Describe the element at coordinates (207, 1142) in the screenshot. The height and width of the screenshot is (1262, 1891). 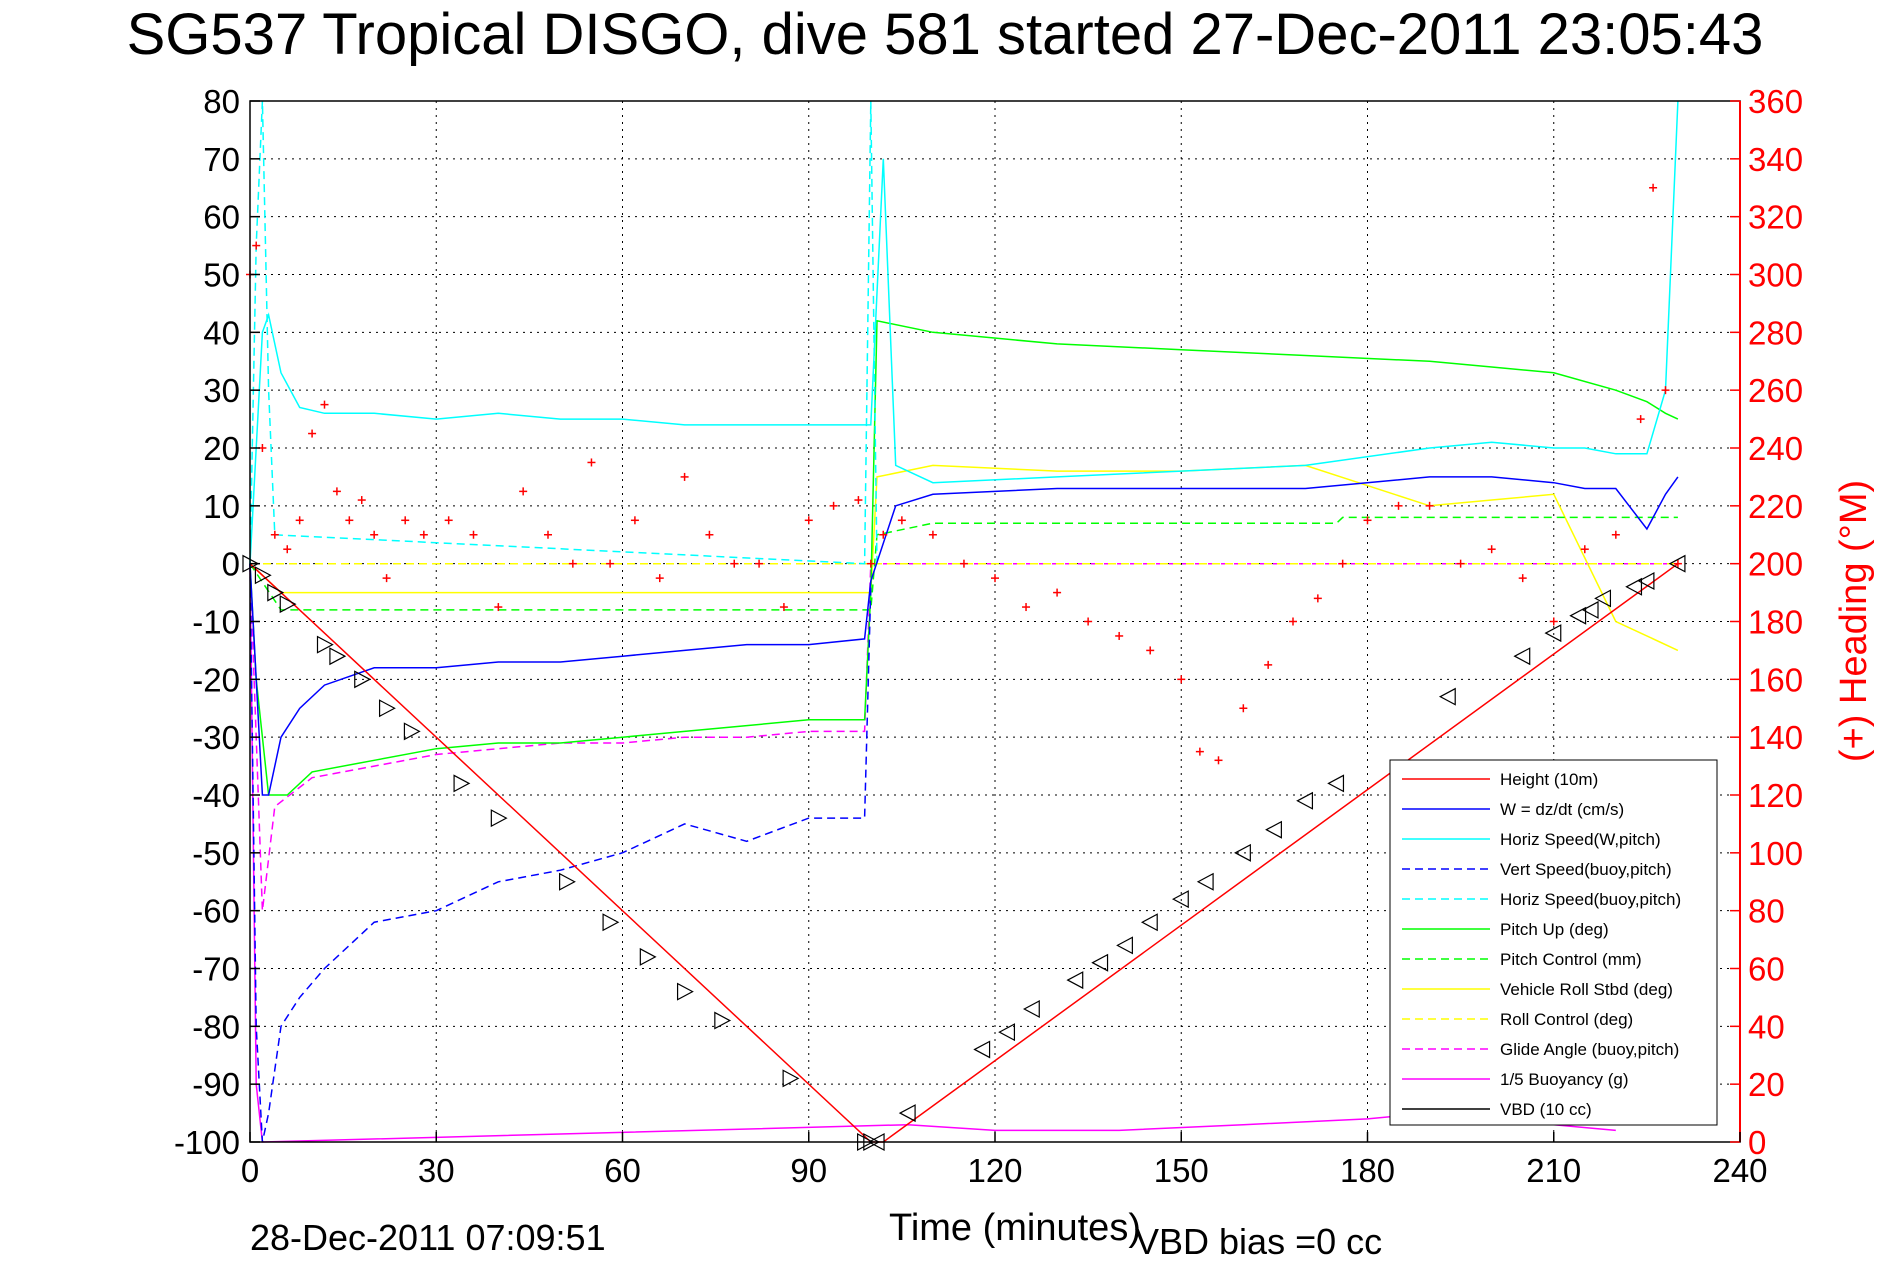
I see `left-tick-label: -100` at that location.